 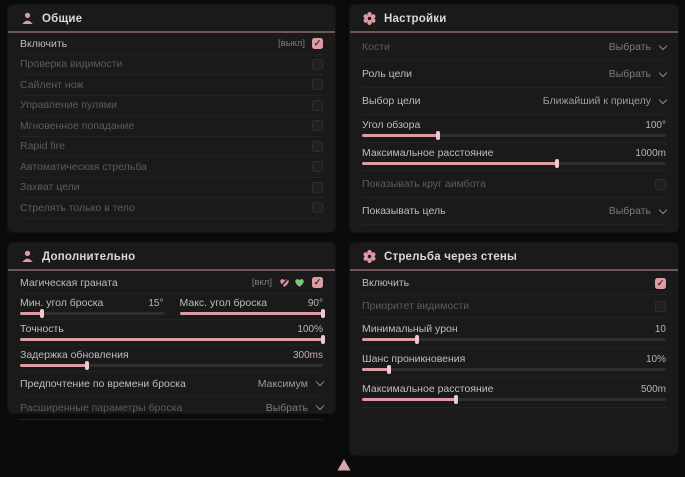 I want to click on heart-off-icon, so click(x=284, y=282).